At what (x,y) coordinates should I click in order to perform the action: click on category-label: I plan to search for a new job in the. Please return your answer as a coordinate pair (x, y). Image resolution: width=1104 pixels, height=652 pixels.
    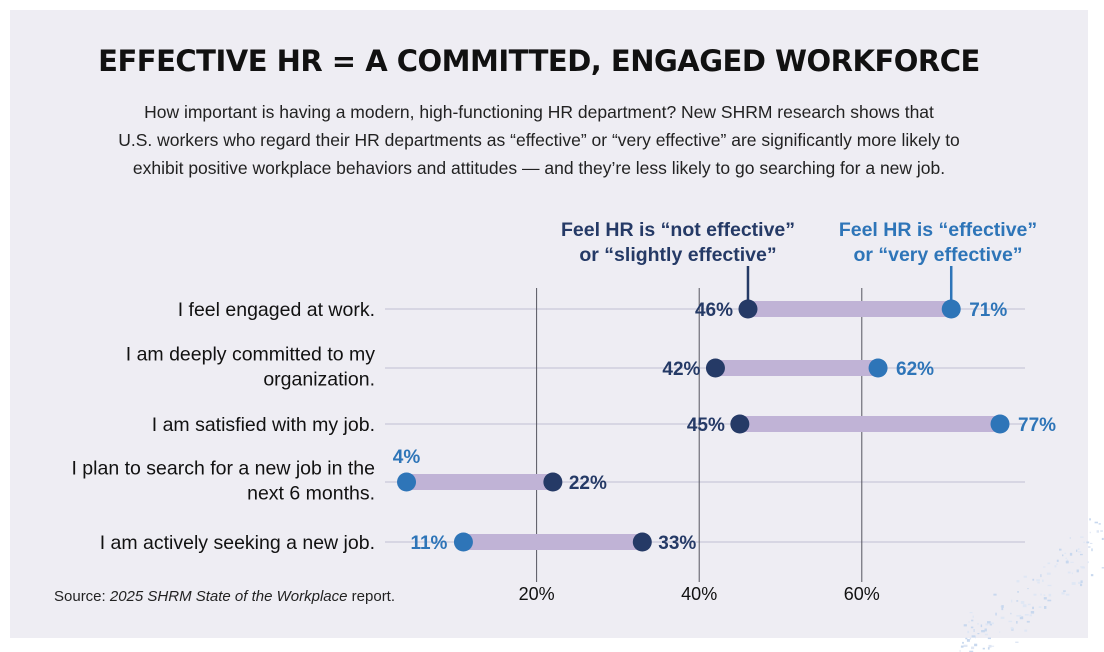
    Looking at the image, I should click on (223, 469).